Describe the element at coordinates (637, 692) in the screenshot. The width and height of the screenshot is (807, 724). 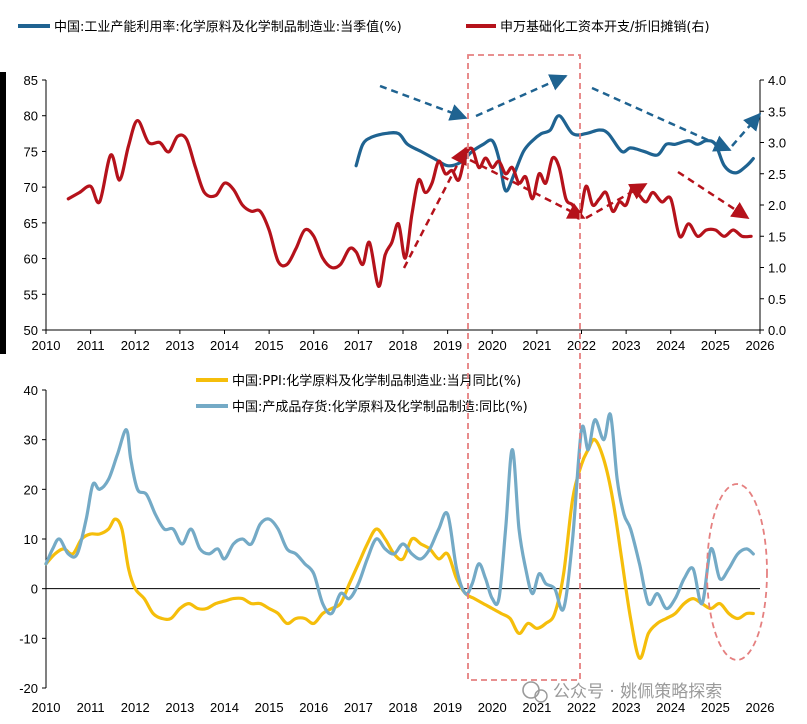
I see `watermark-text: 公众号 · 姚佩策略探索` at that location.